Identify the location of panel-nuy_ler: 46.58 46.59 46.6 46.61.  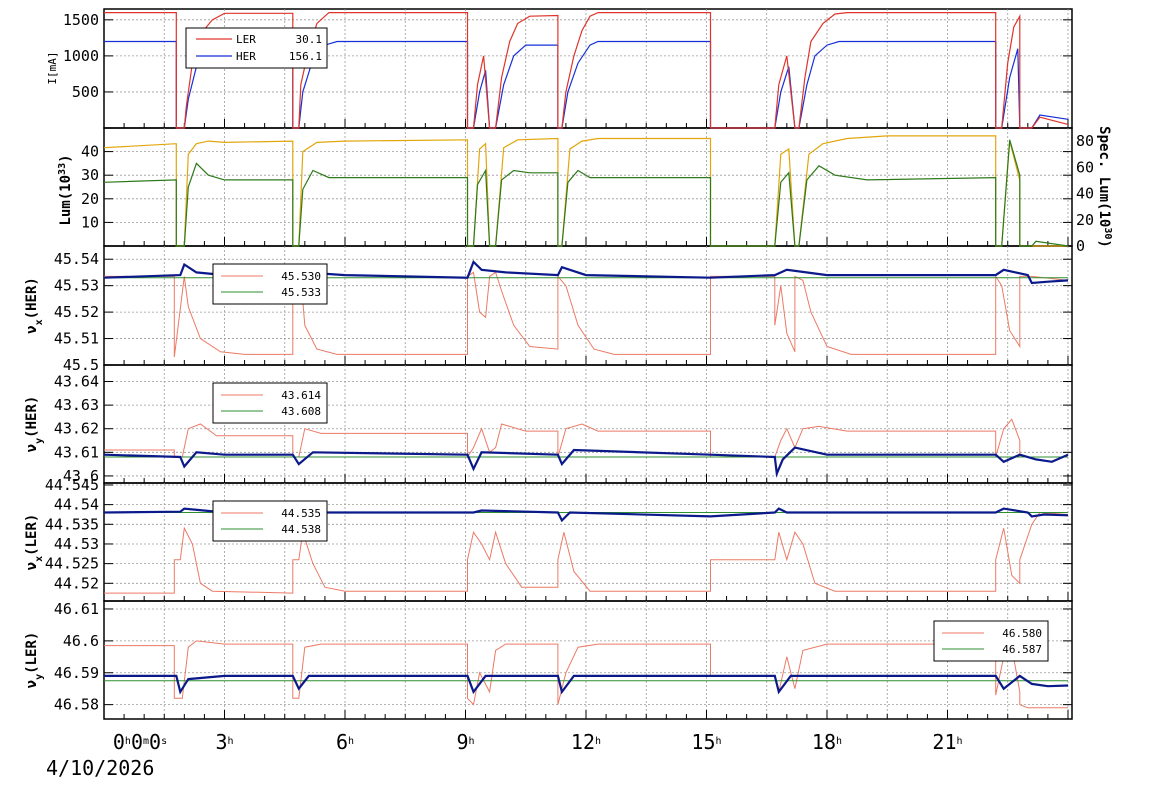
(563, 660).